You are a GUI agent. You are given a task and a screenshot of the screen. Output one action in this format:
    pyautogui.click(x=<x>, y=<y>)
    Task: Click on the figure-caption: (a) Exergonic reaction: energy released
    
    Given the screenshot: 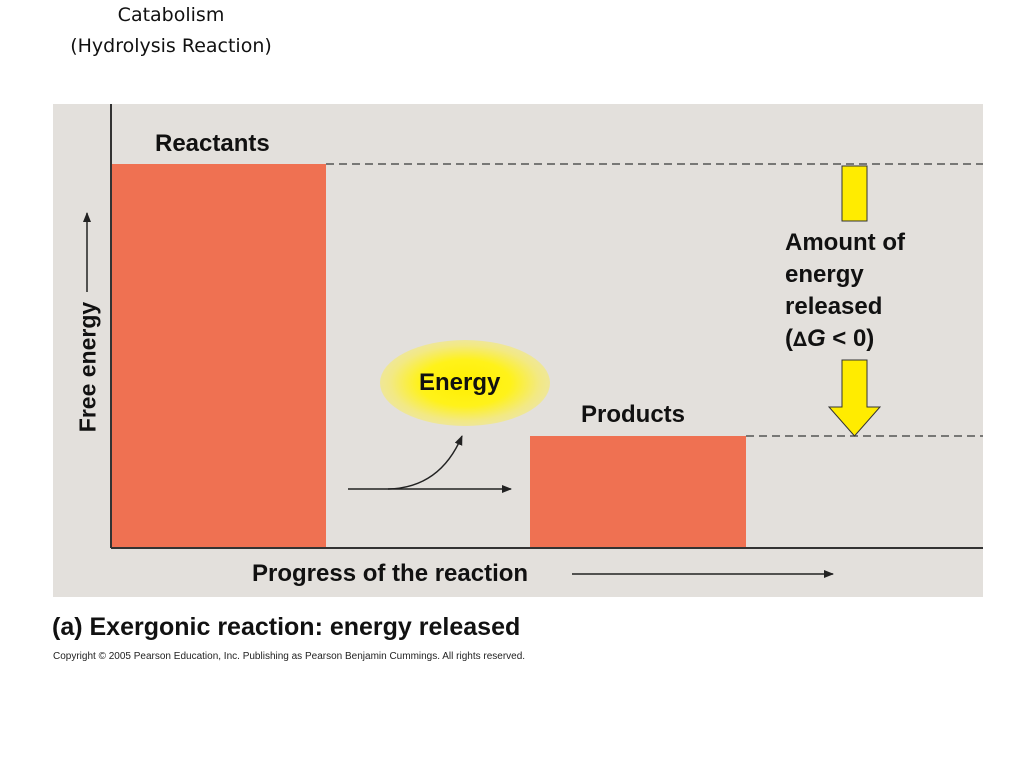 What is the action you would take?
    pyautogui.click(x=286, y=627)
    